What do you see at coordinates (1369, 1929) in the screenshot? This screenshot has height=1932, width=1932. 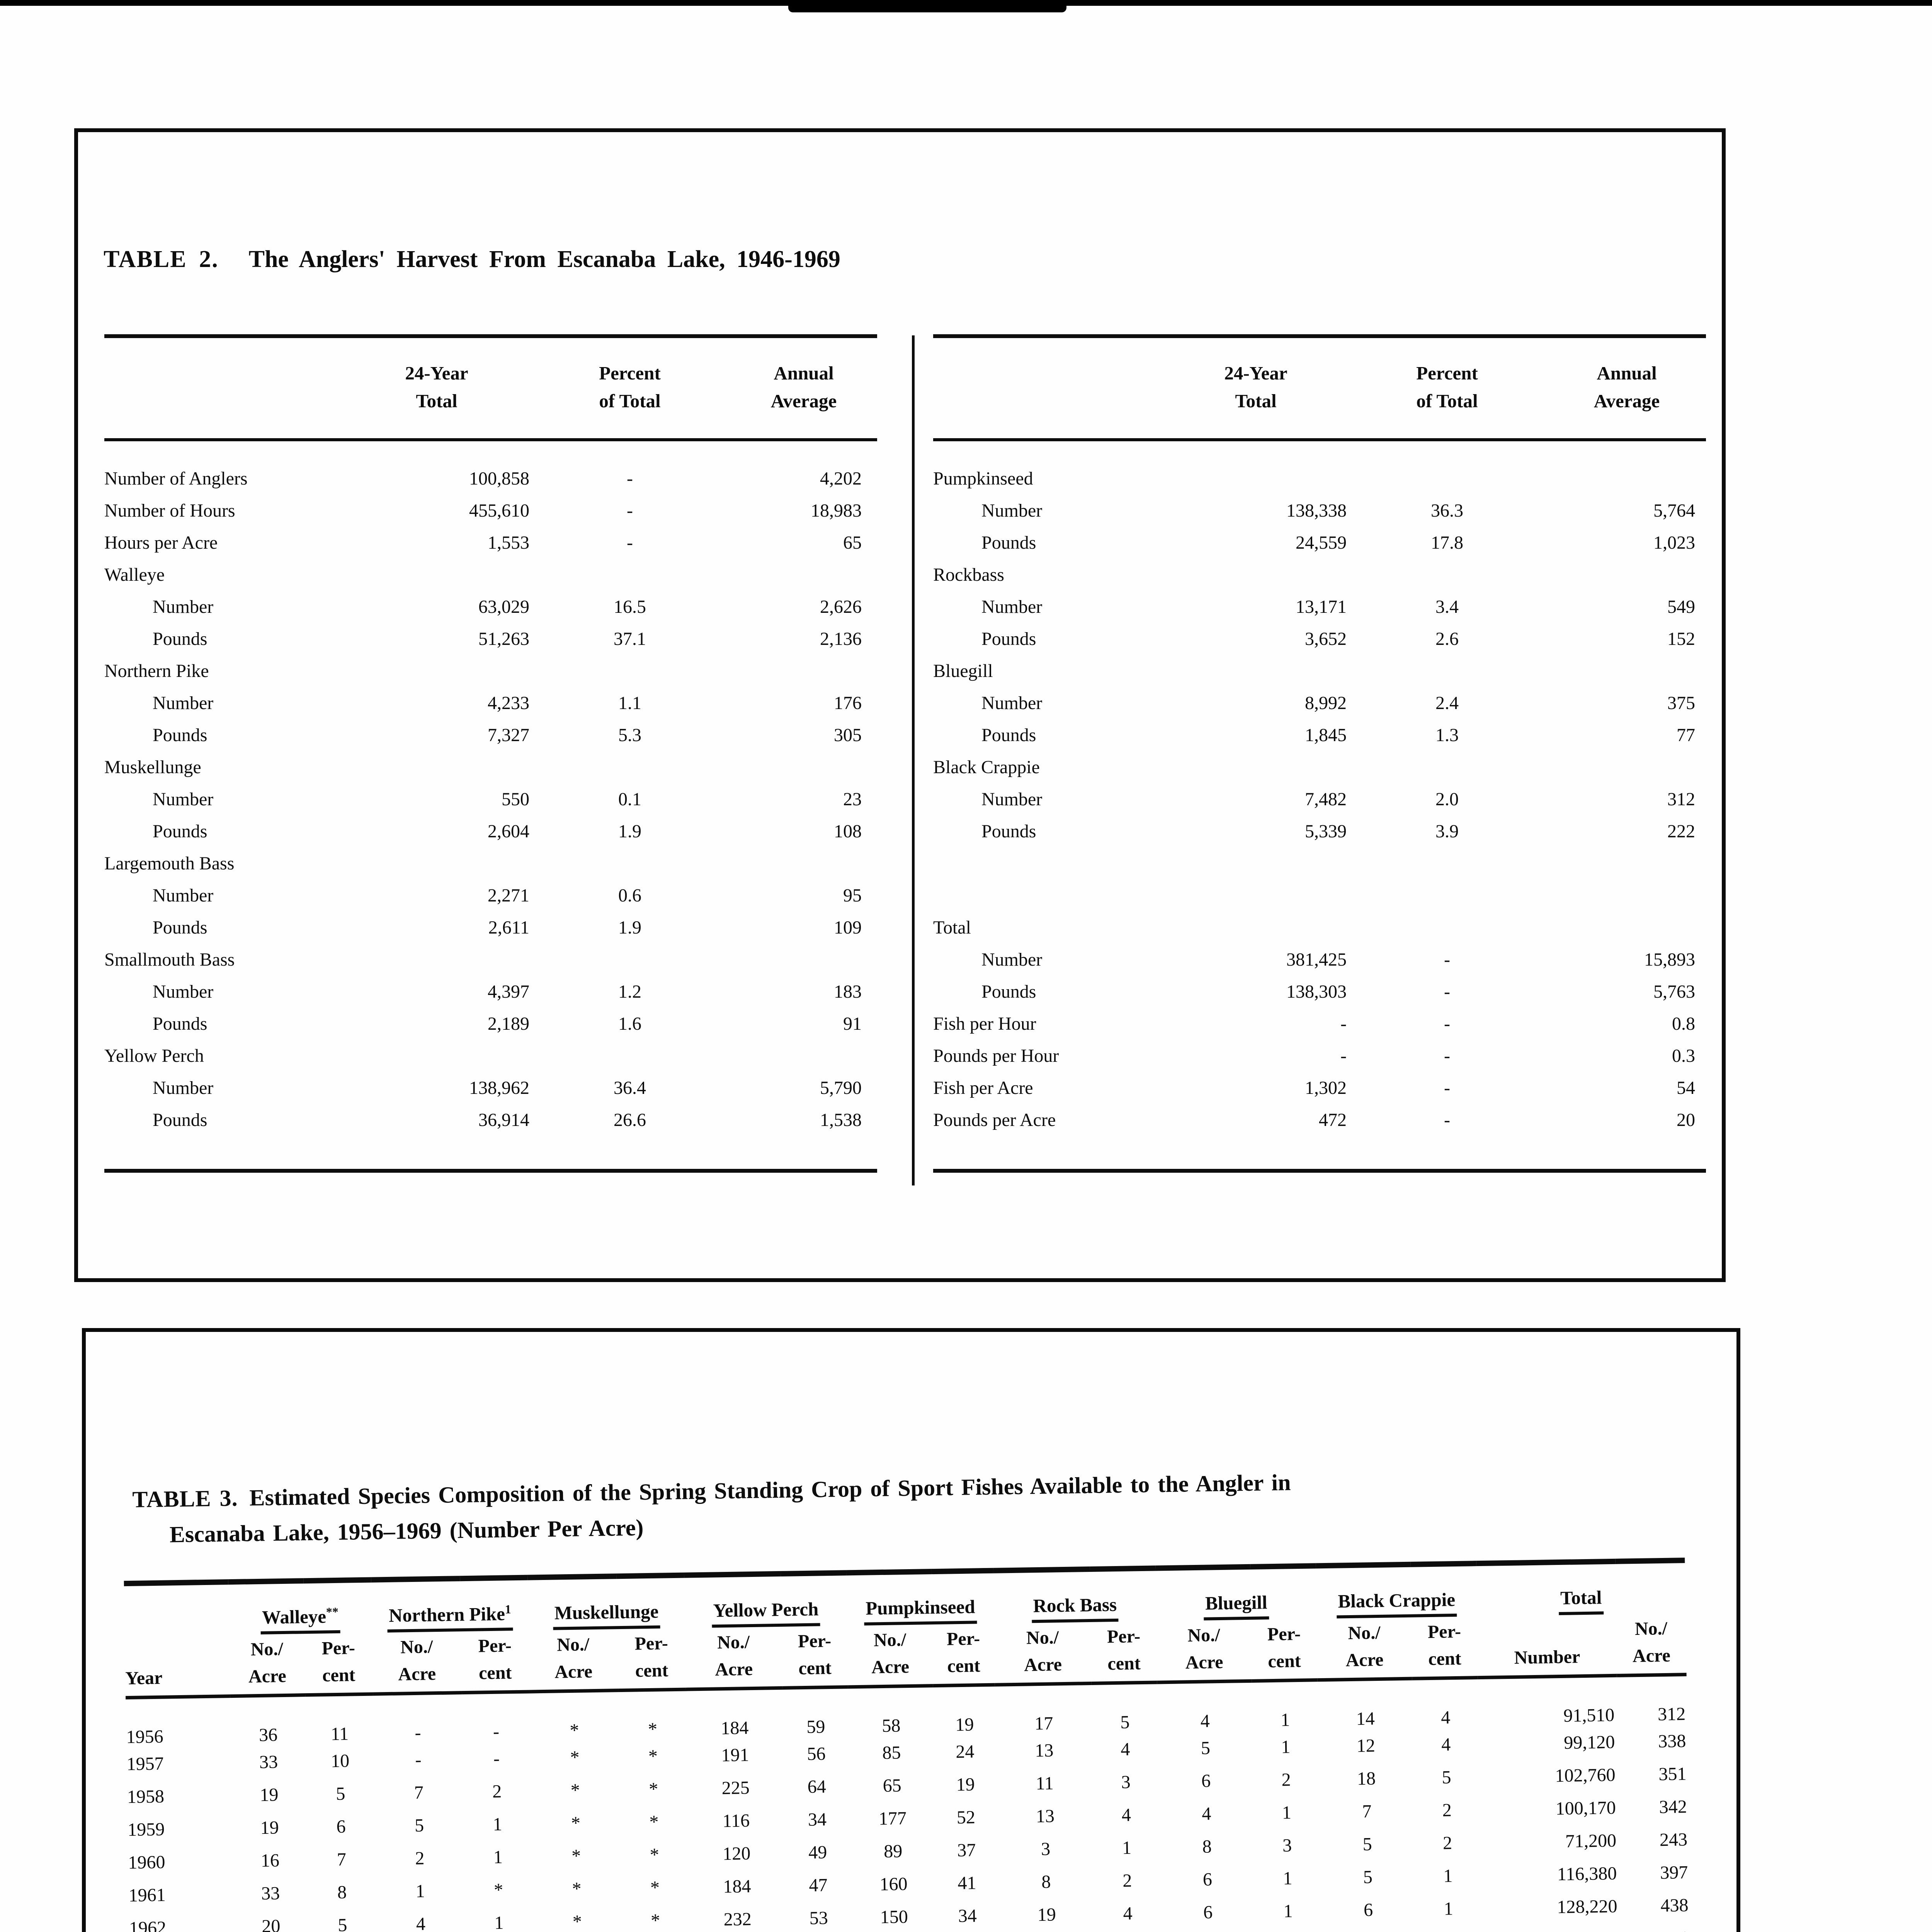 I see `table3-value-cell: 3` at bounding box center [1369, 1929].